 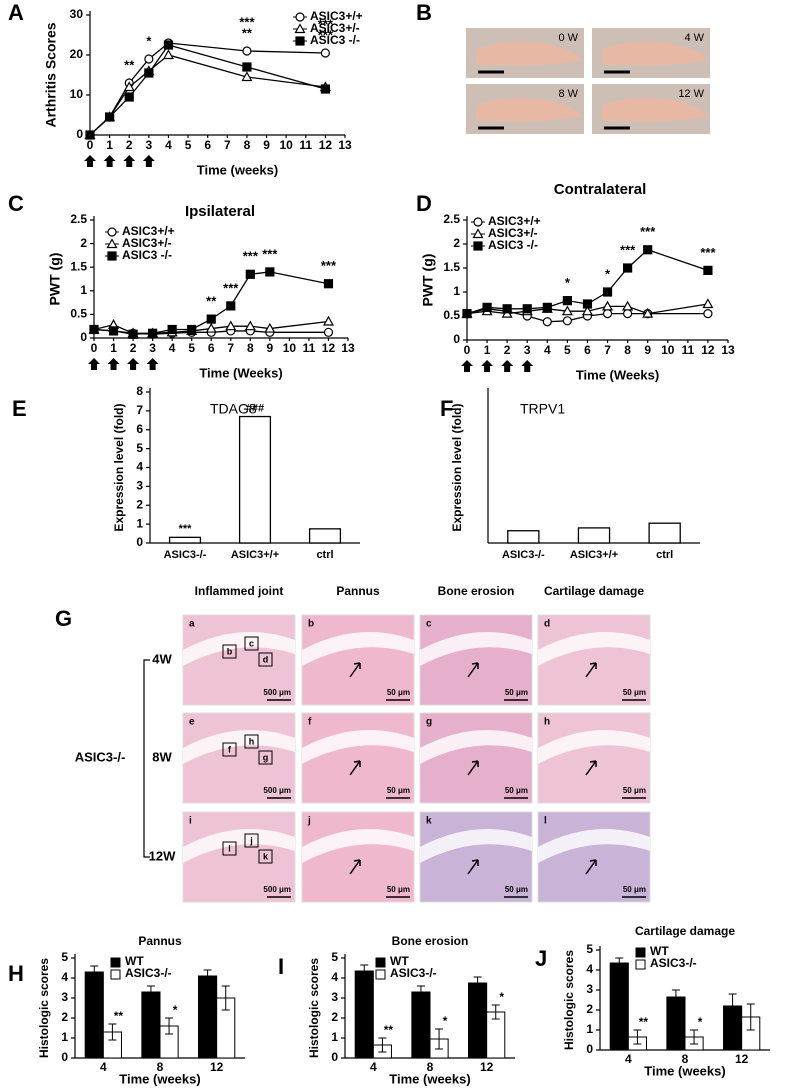 I want to click on photo-label: 0 W, so click(x=568, y=38).